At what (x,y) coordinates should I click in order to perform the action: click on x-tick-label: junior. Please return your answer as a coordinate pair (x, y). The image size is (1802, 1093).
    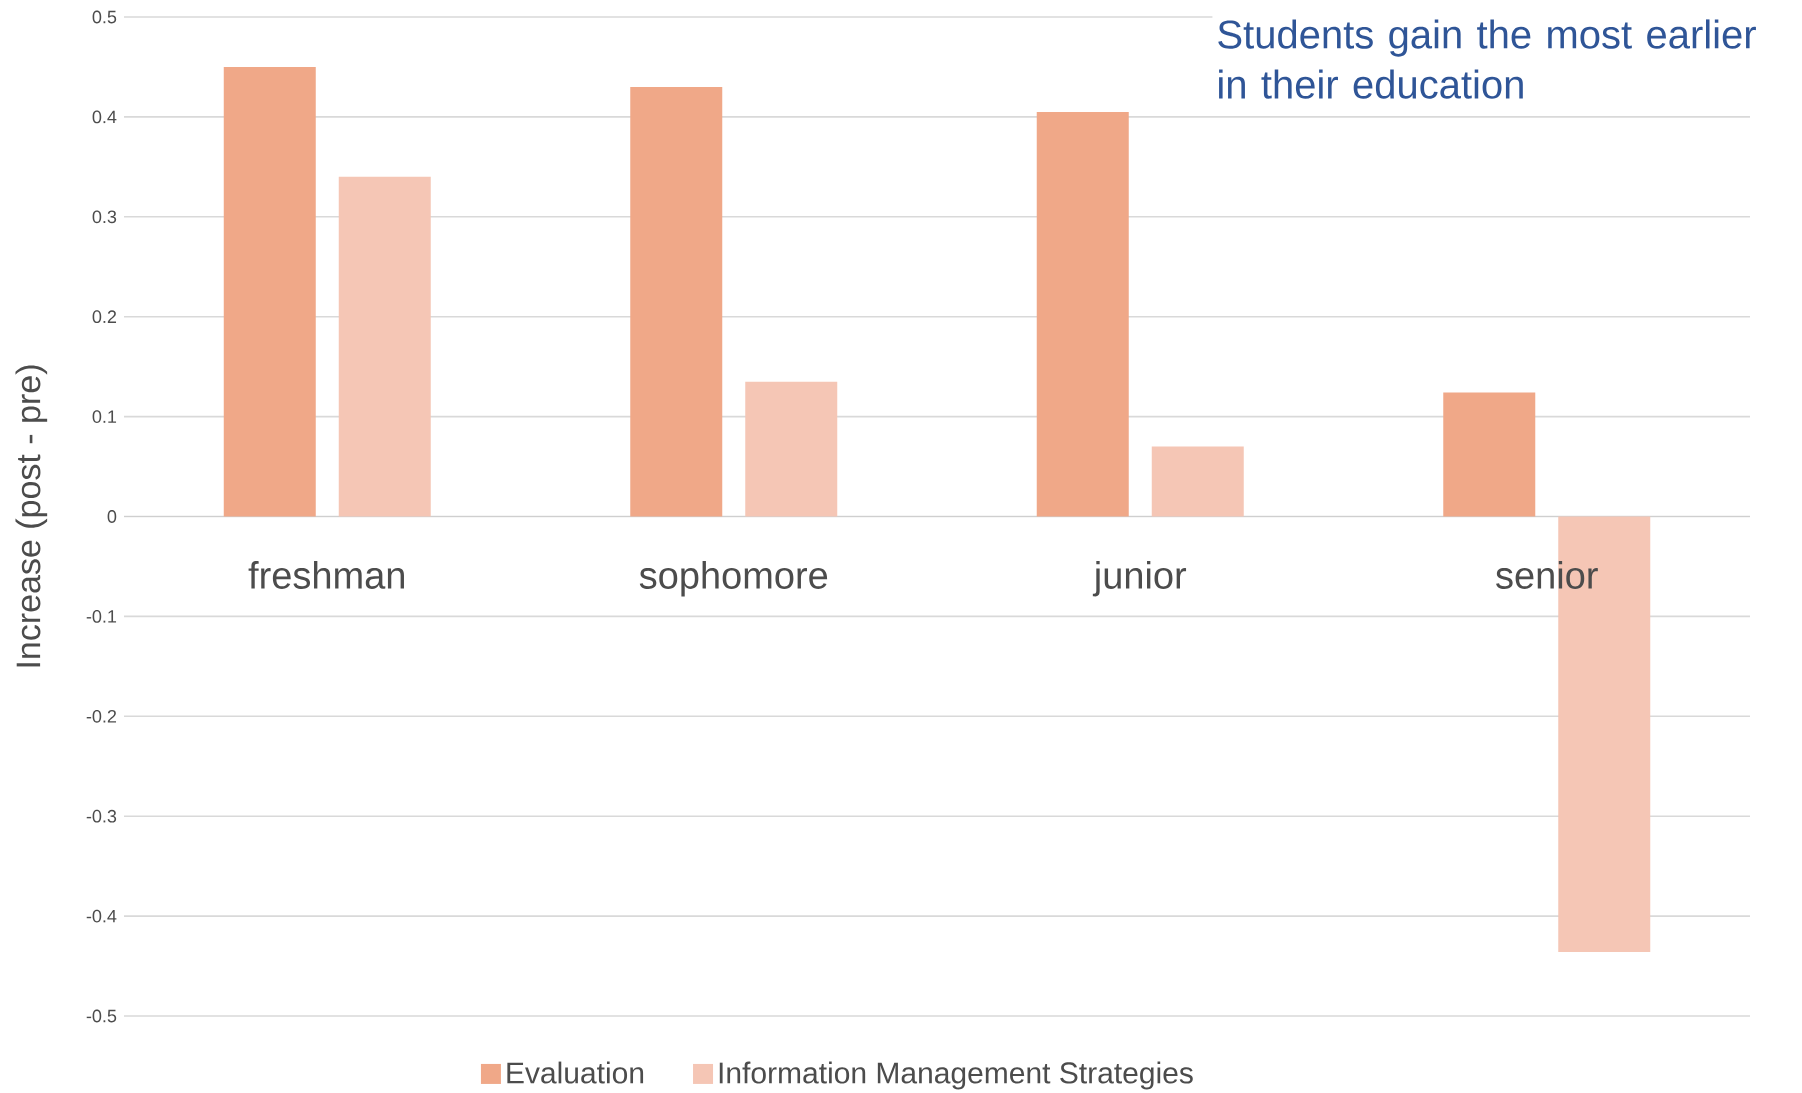
    Looking at the image, I should click on (1139, 578).